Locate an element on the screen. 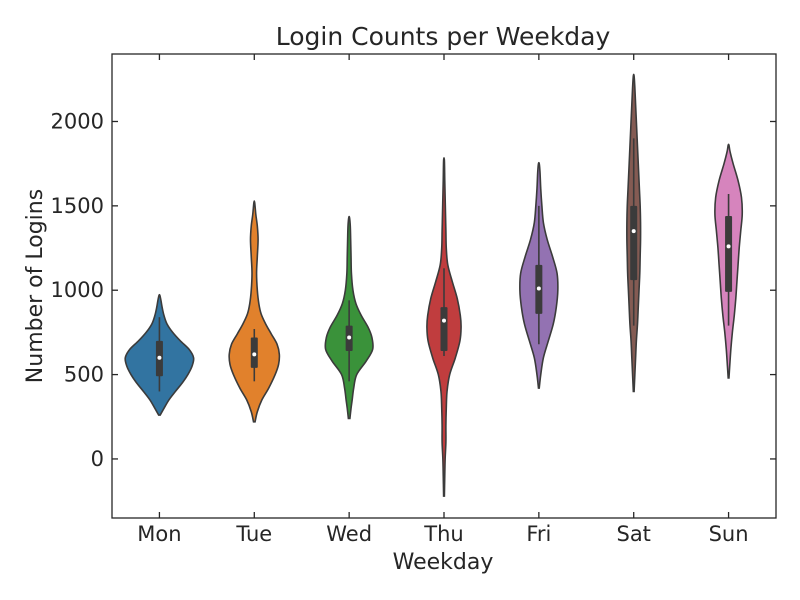 Image resolution: width=800 pixels, height=600 pixels. x-tick-label: Thu is located at coordinates (443, 534).